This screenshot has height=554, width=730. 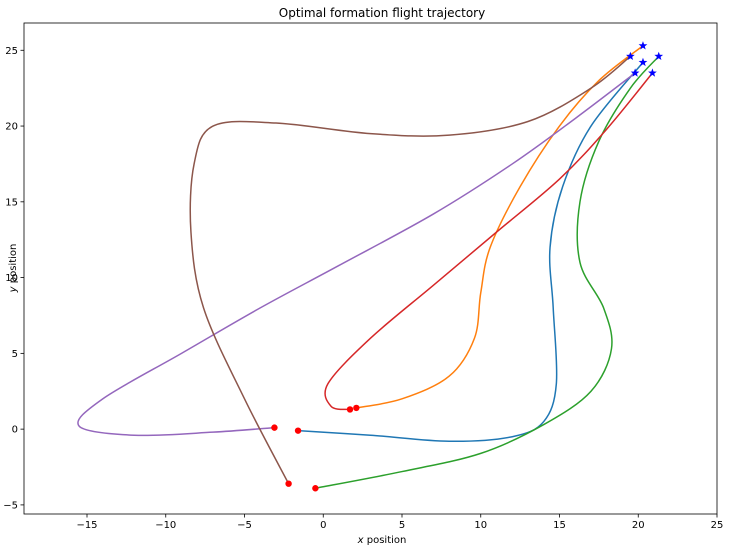 I want to click on y-tick-label: 10, so click(x=11, y=278).